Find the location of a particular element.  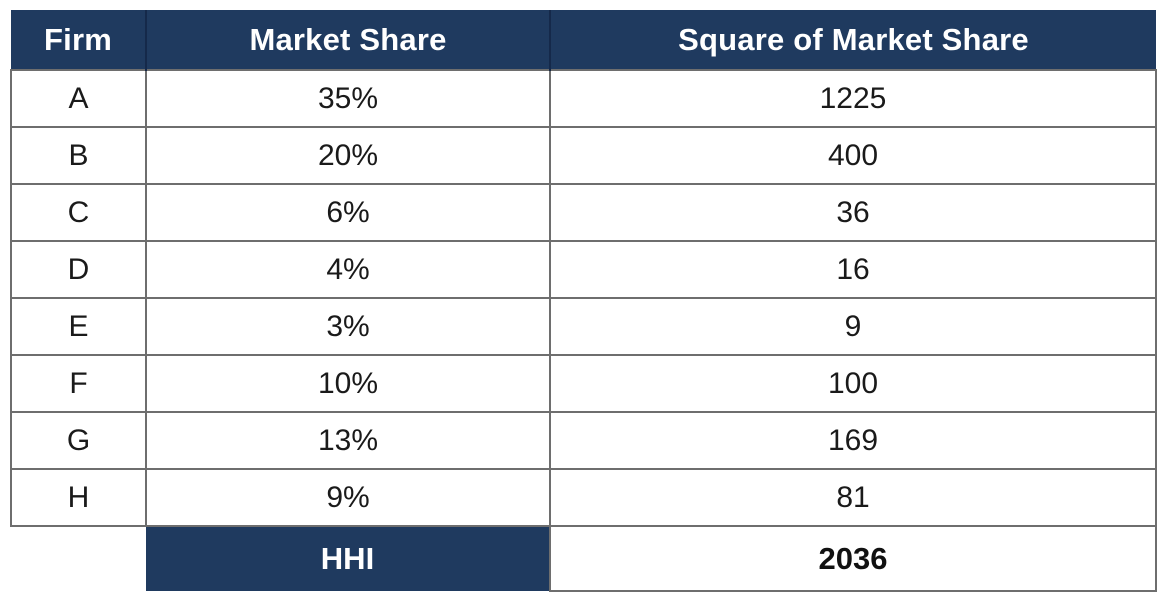

market-share-cell: 4% is located at coordinates (348, 269).